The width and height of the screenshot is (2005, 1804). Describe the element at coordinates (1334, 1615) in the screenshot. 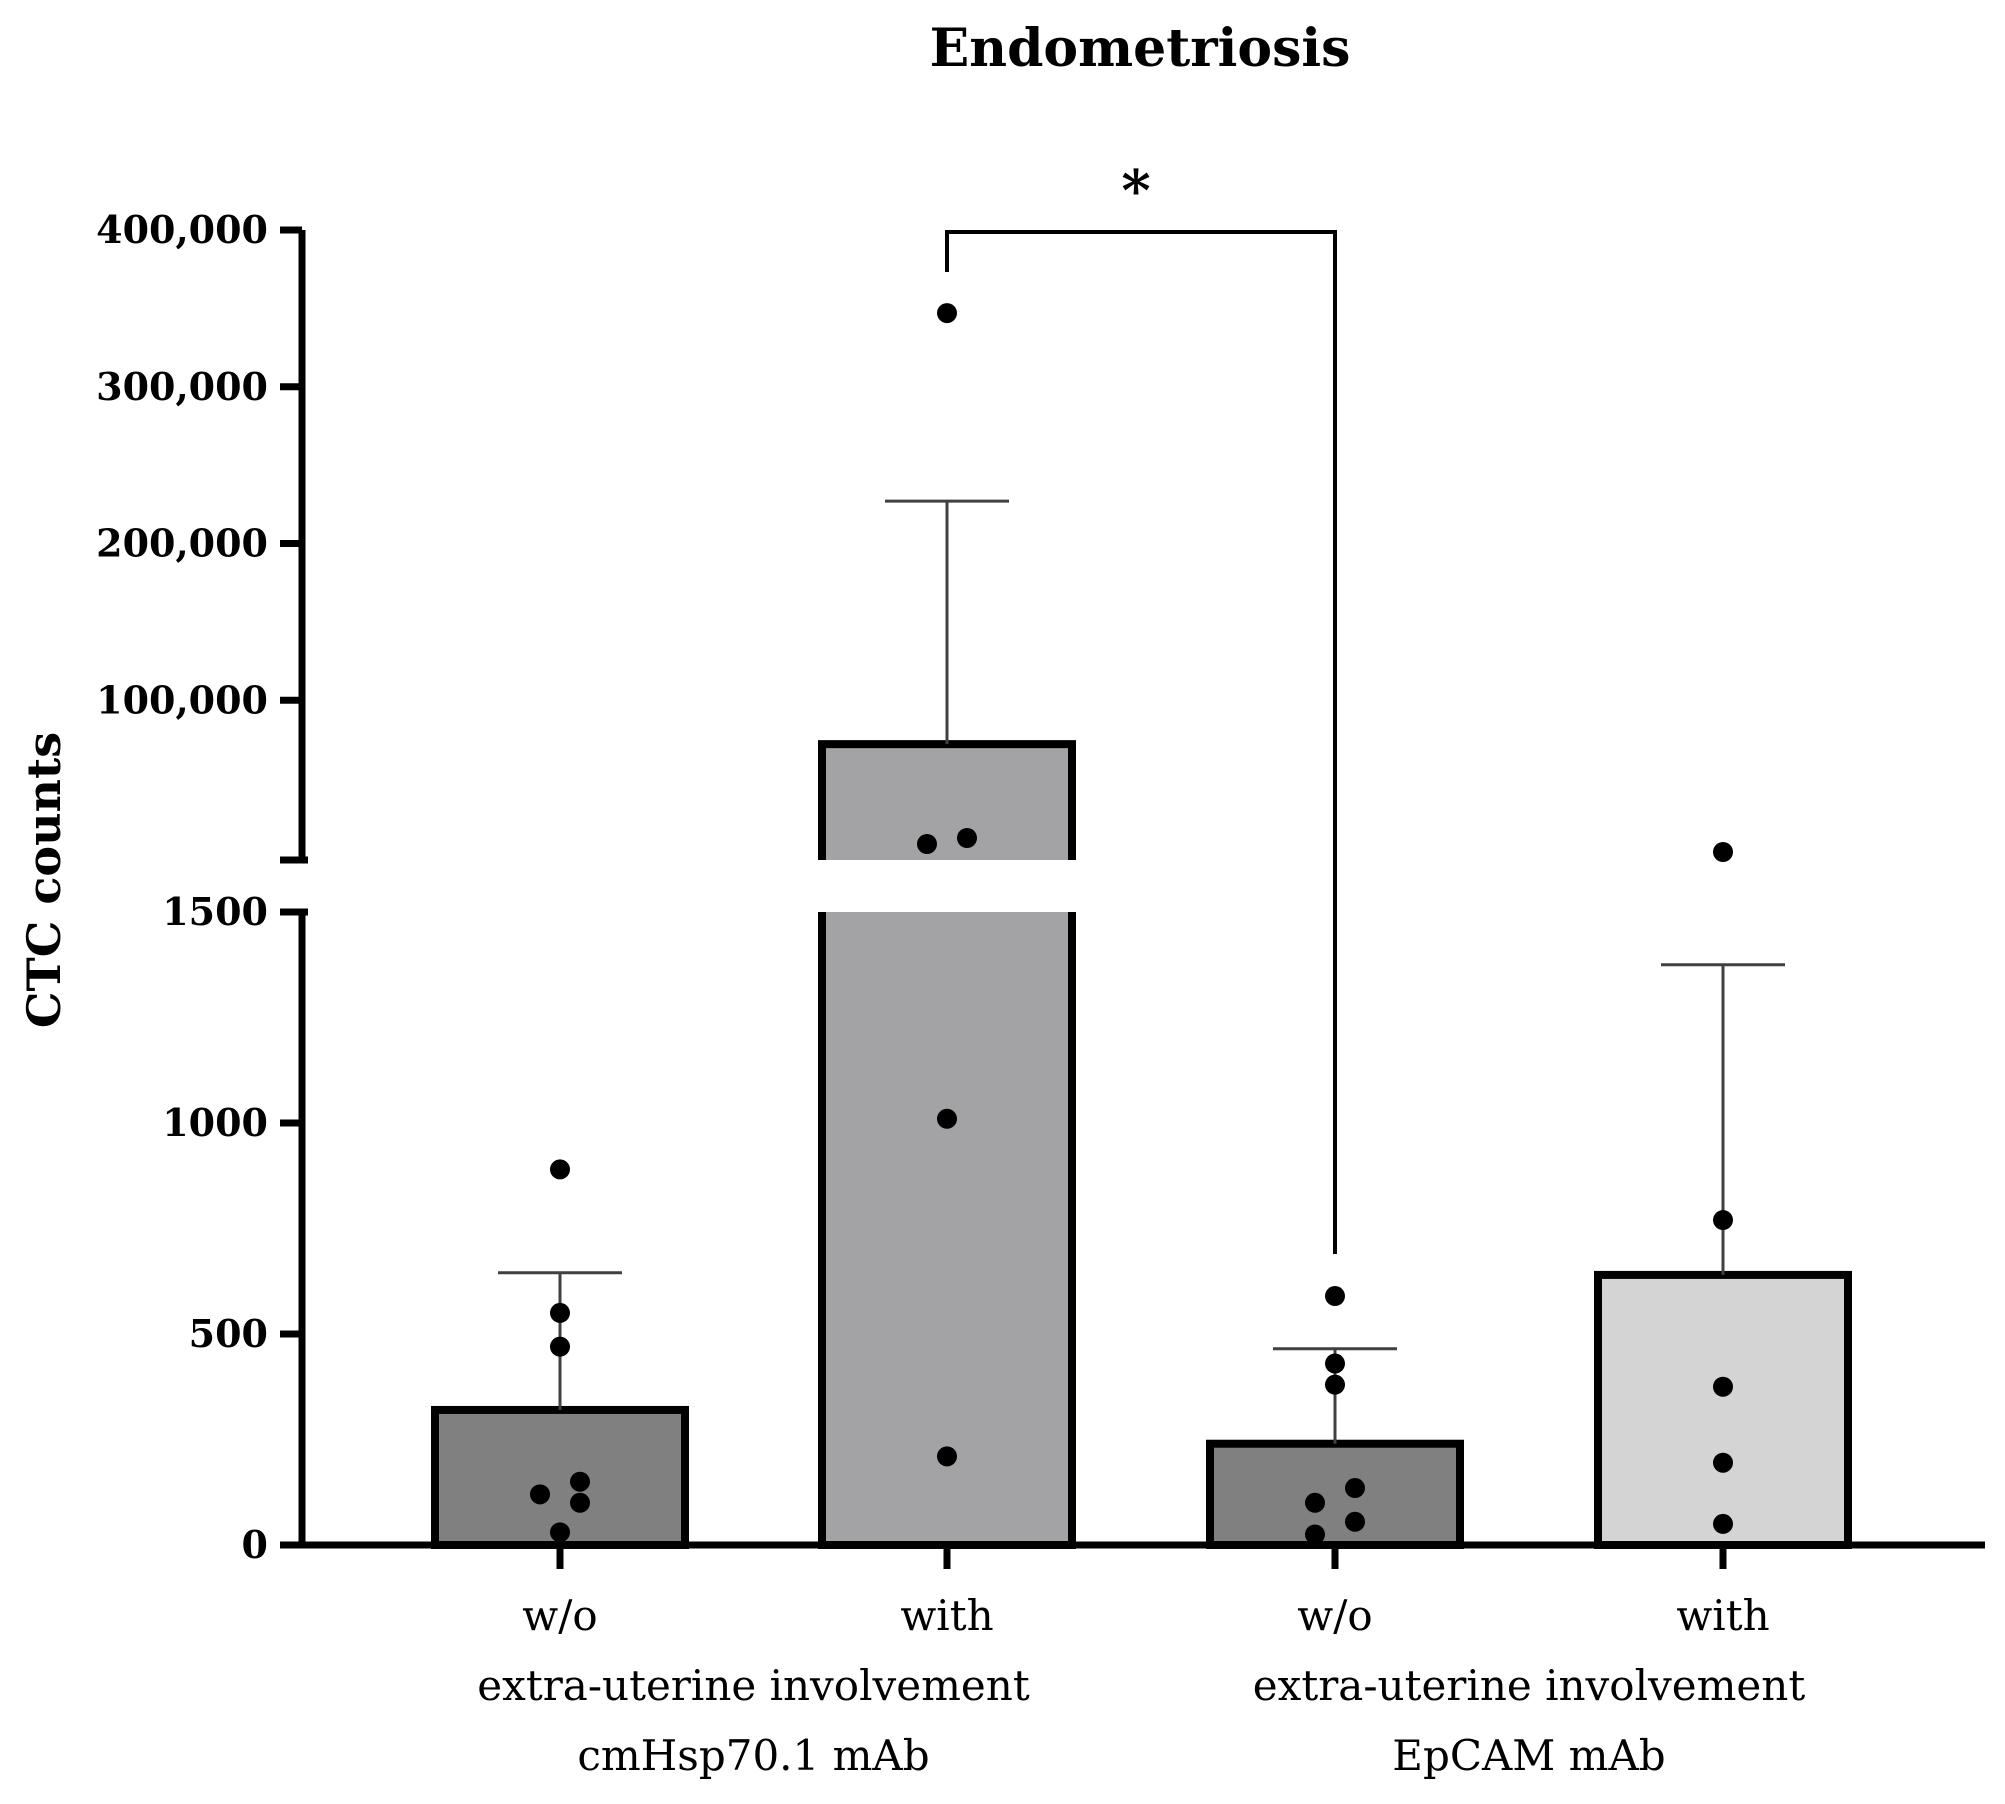

I see `x-category-label-3: w/o` at that location.